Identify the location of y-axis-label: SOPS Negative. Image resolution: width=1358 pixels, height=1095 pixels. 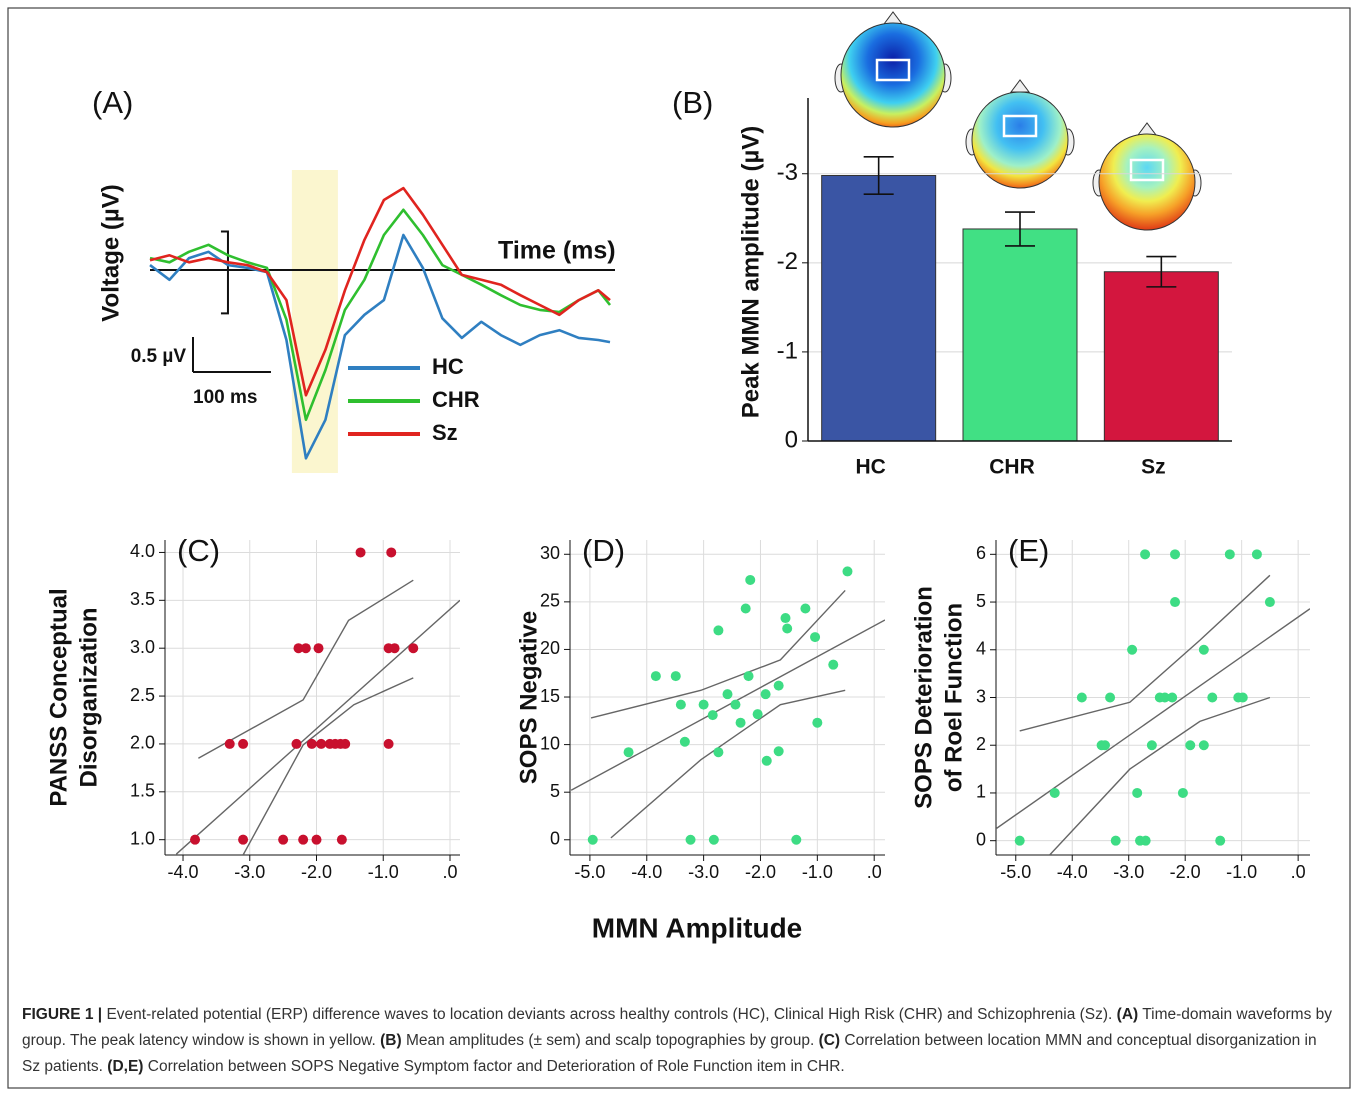
(528, 697).